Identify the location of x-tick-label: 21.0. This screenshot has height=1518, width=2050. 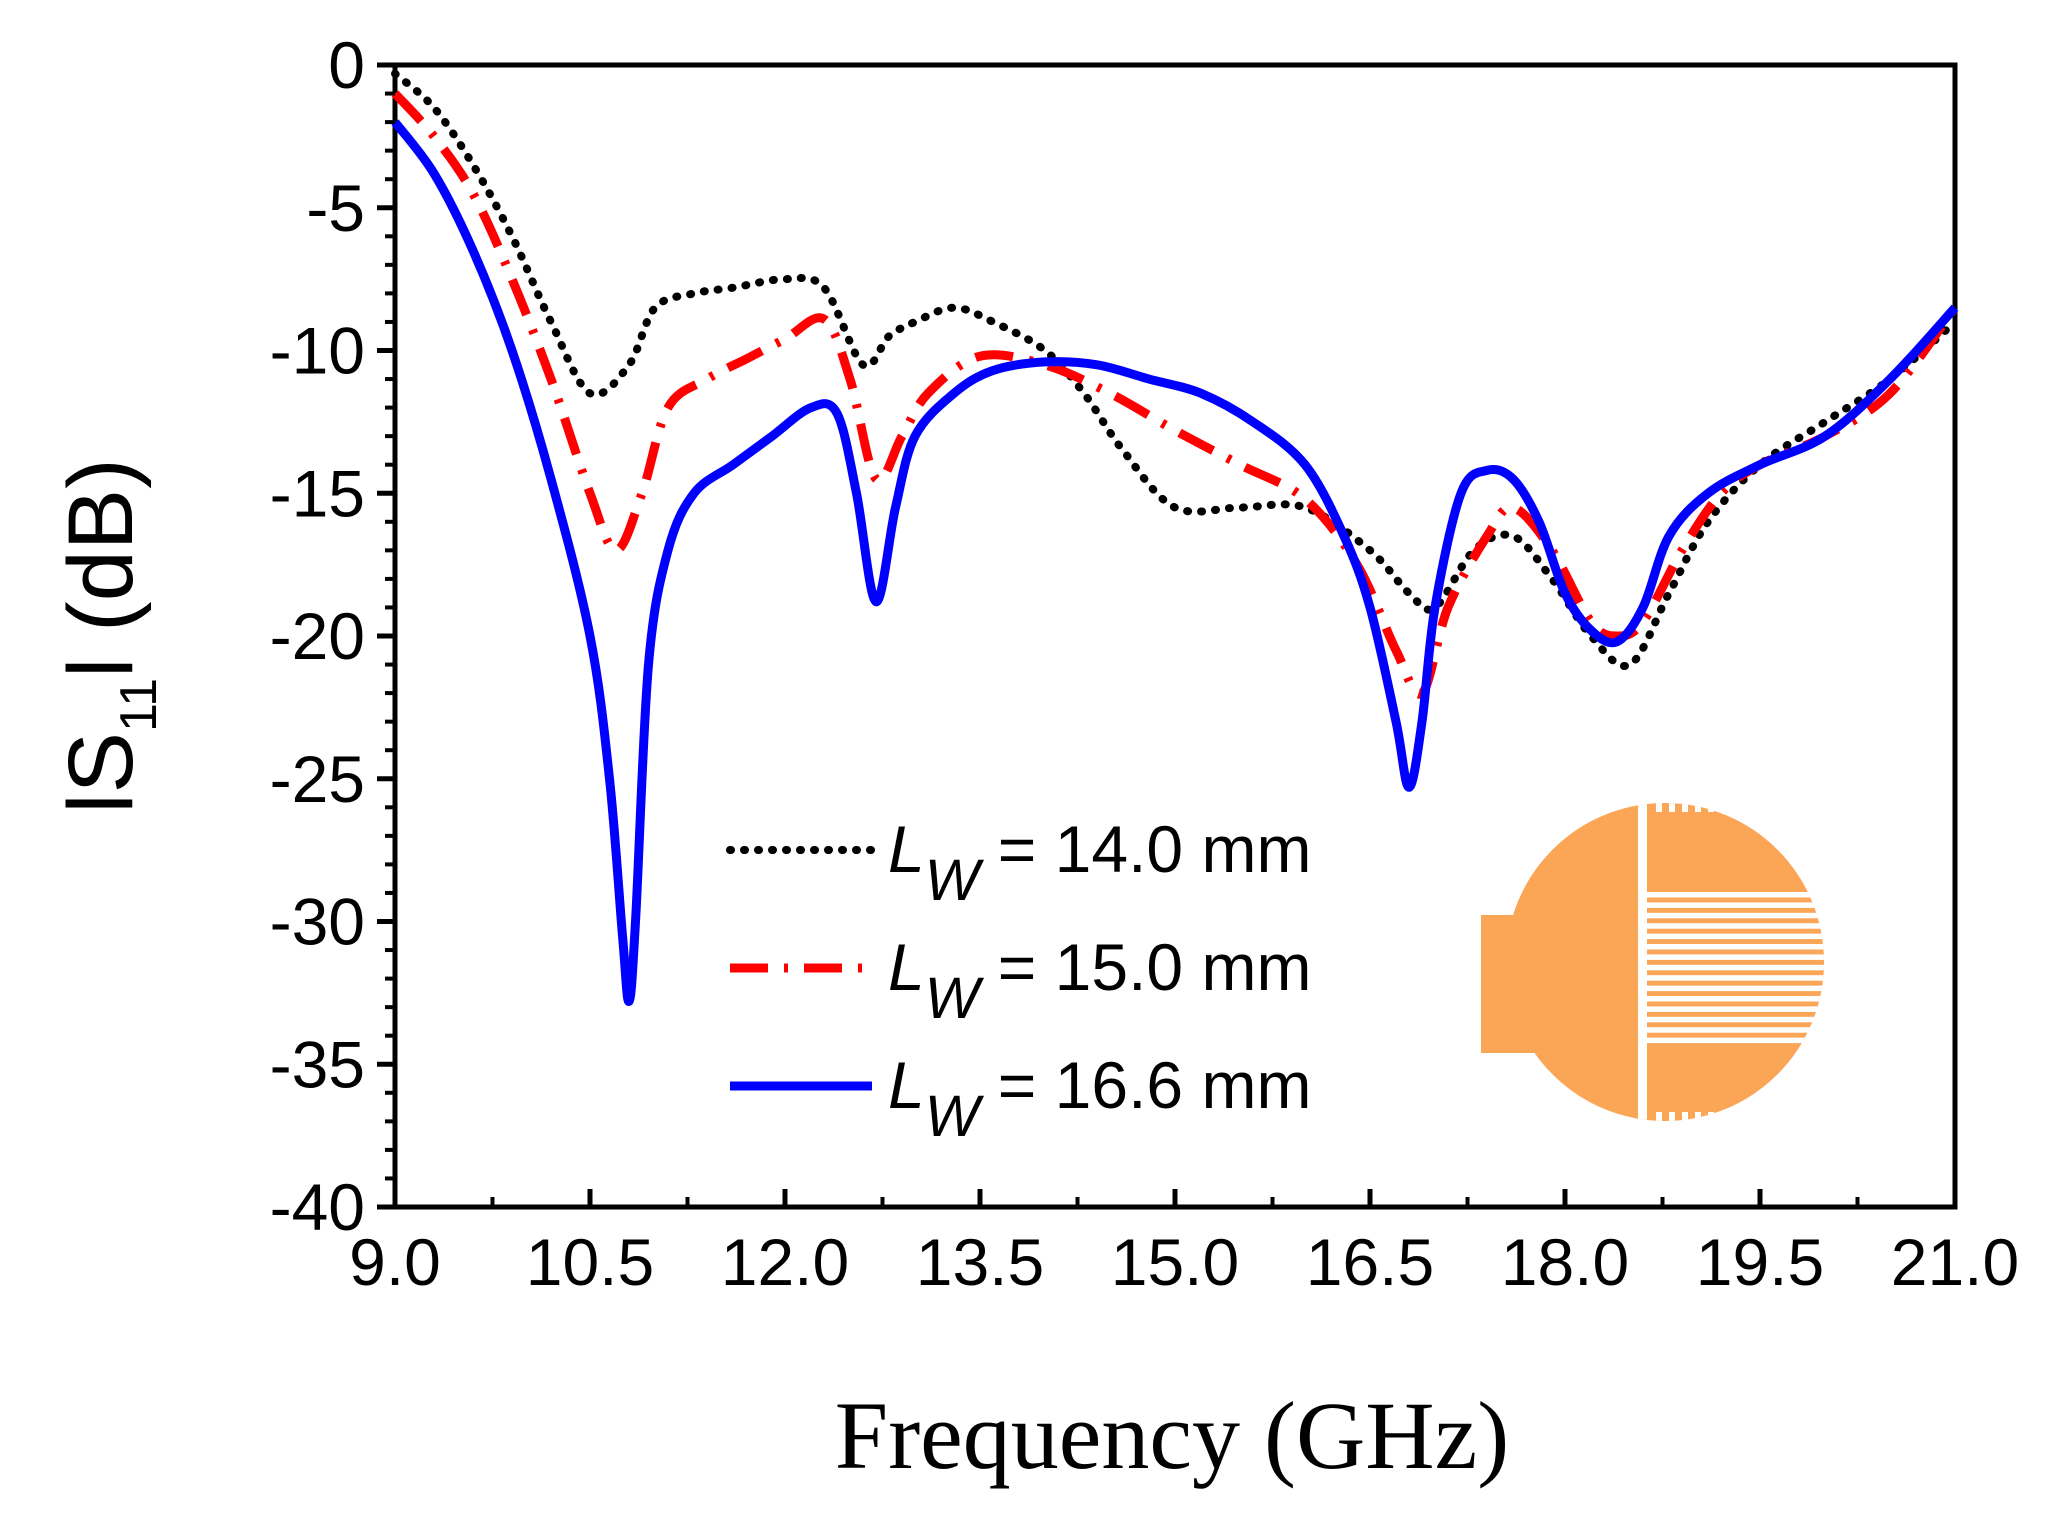
(1955, 1262).